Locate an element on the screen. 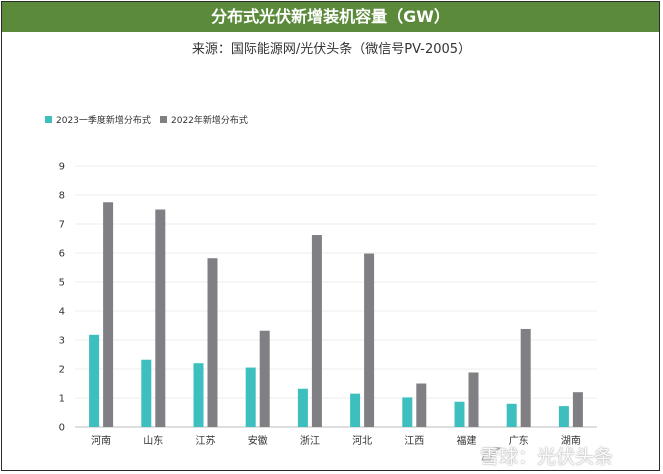 This screenshot has height=474, width=663. x-tick-label: 安徽 is located at coordinates (258, 440).